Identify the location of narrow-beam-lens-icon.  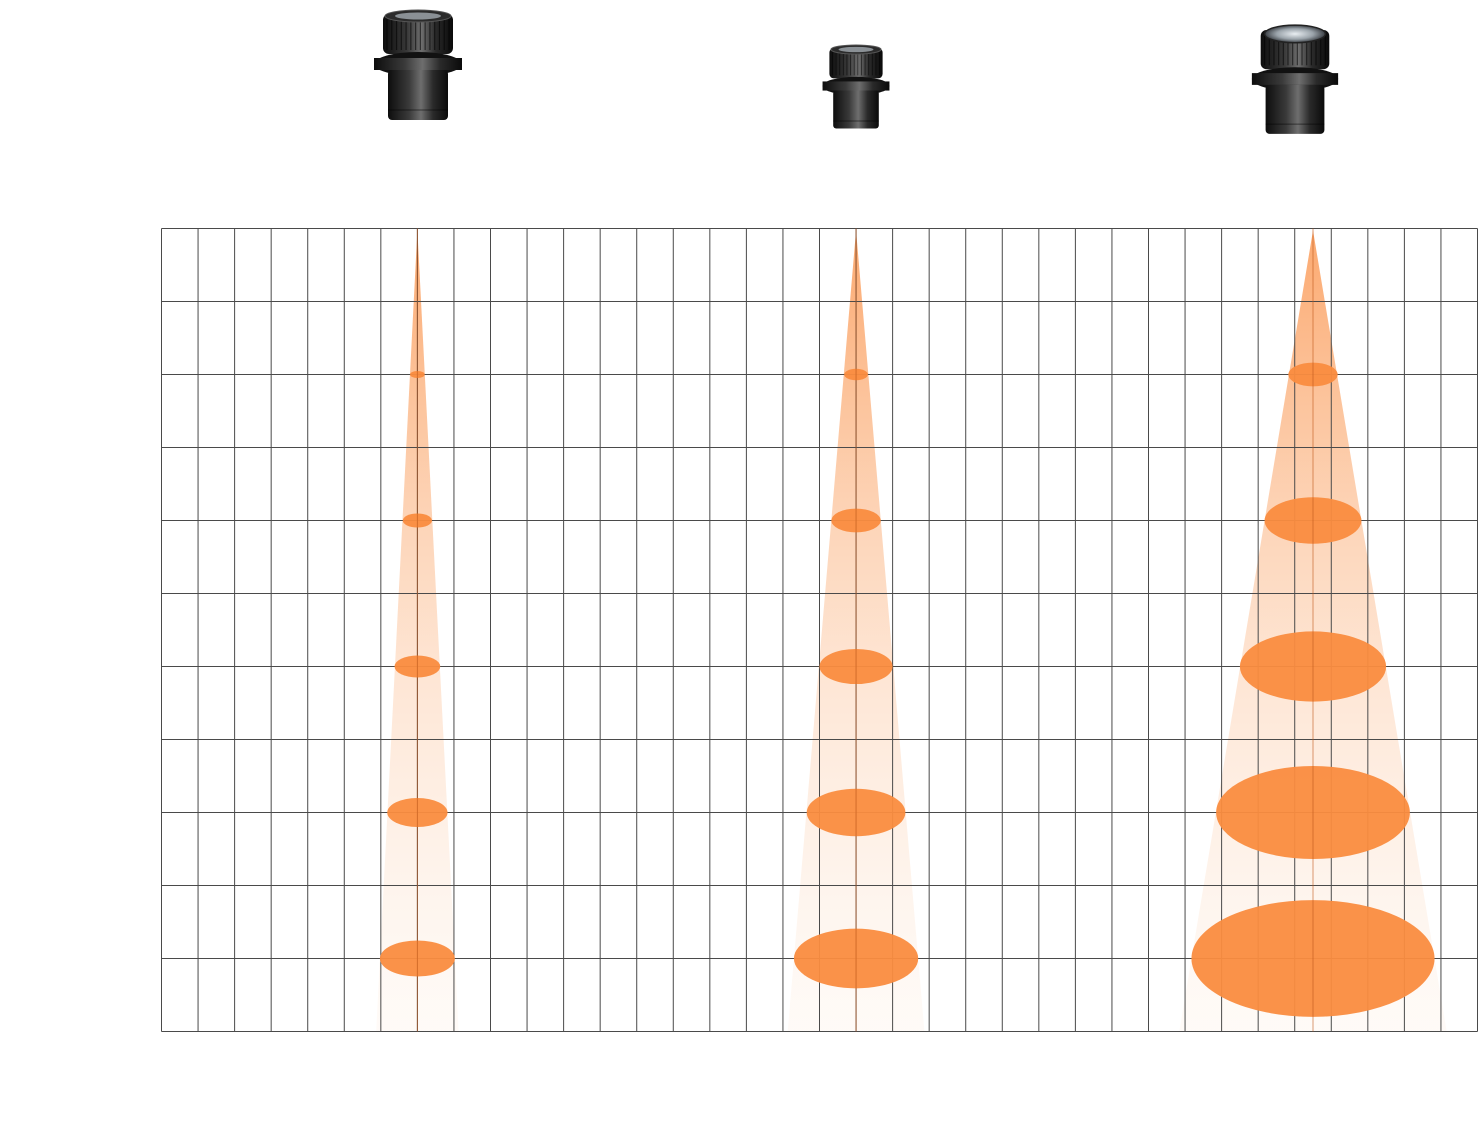
(418, 64).